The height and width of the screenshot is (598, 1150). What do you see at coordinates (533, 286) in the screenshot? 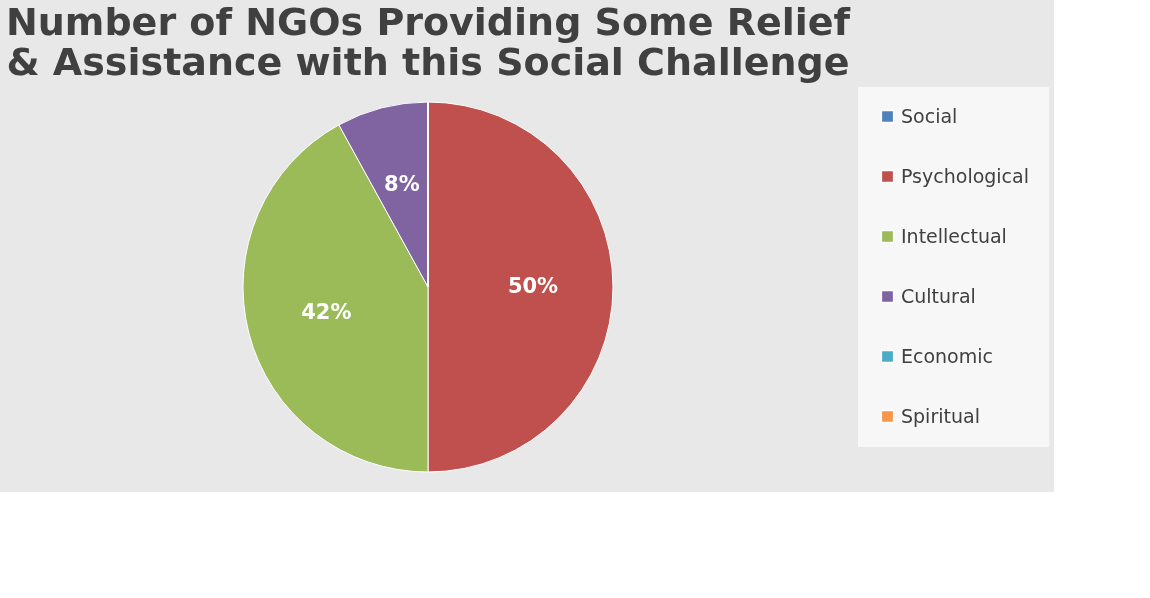
I see `data-label: 50%` at bounding box center [533, 286].